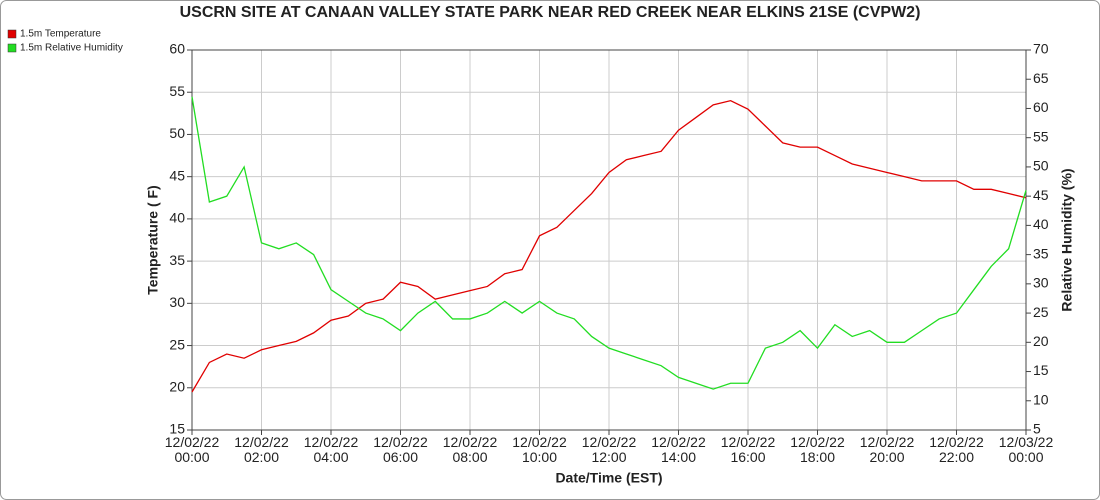 The image size is (1100, 500). Describe the element at coordinates (887, 449) in the screenshot. I see `x-tick-label: 12/02/22 20:00` at that location.